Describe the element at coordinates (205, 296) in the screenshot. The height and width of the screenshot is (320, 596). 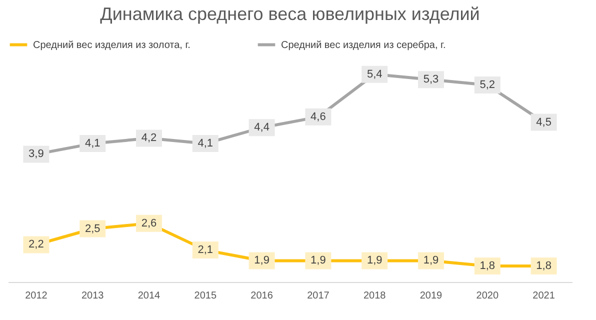
I see `x-tick-label: 2015` at that location.